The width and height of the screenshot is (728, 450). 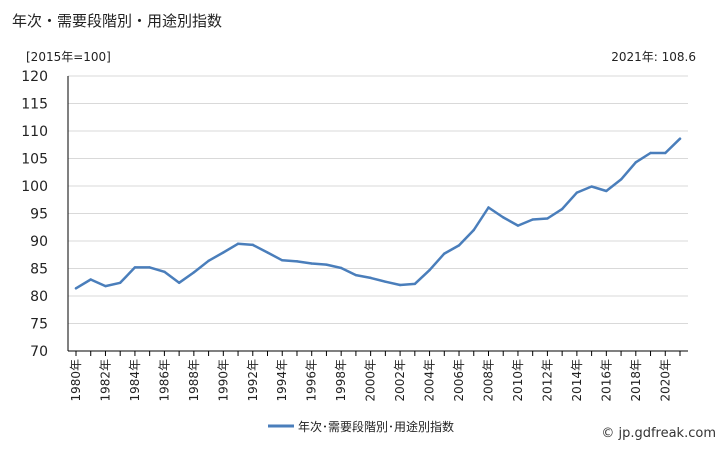 What do you see at coordinates (577, 380) in the screenshot?
I see `x-tick-label-2014: 2014年` at bounding box center [577, 380].